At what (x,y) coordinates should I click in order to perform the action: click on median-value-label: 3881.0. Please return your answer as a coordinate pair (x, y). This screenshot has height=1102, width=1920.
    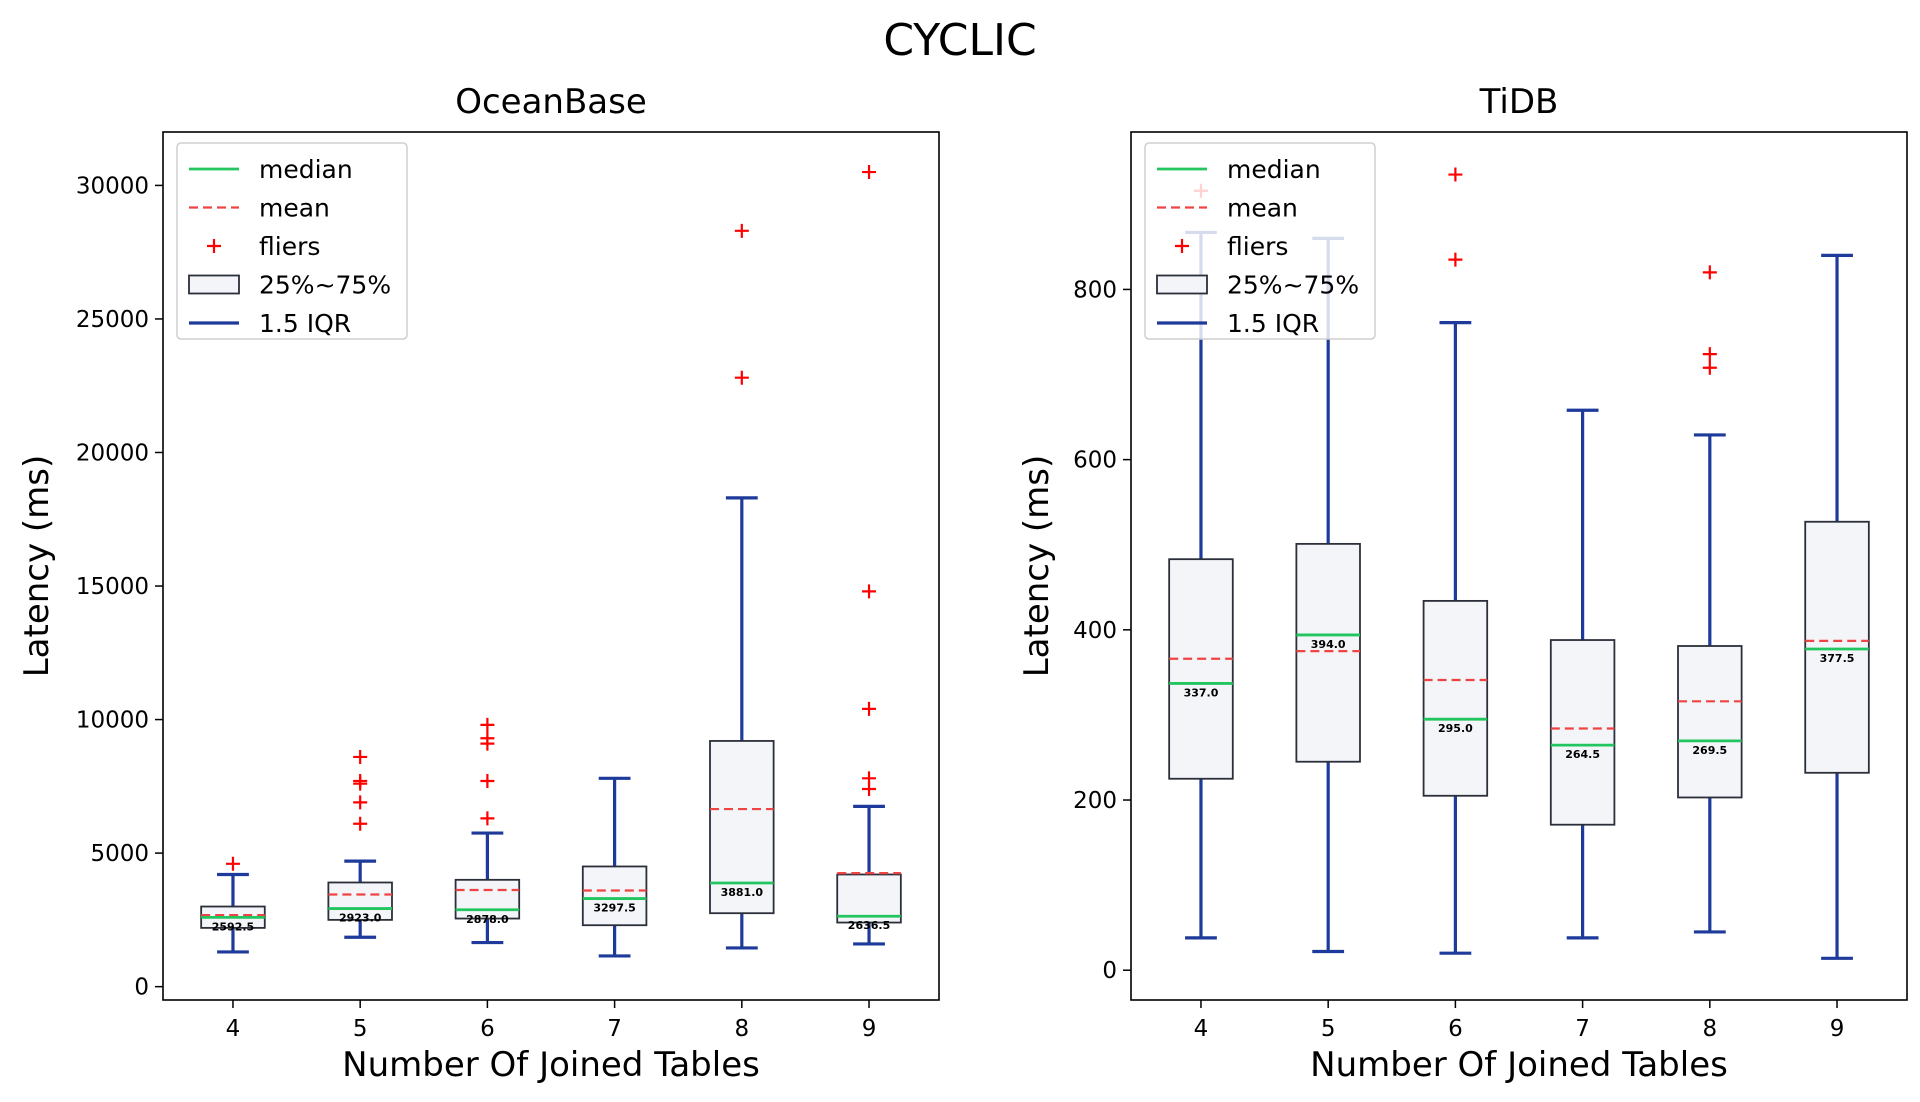
    Looking at the image, I should click on (742, 892).